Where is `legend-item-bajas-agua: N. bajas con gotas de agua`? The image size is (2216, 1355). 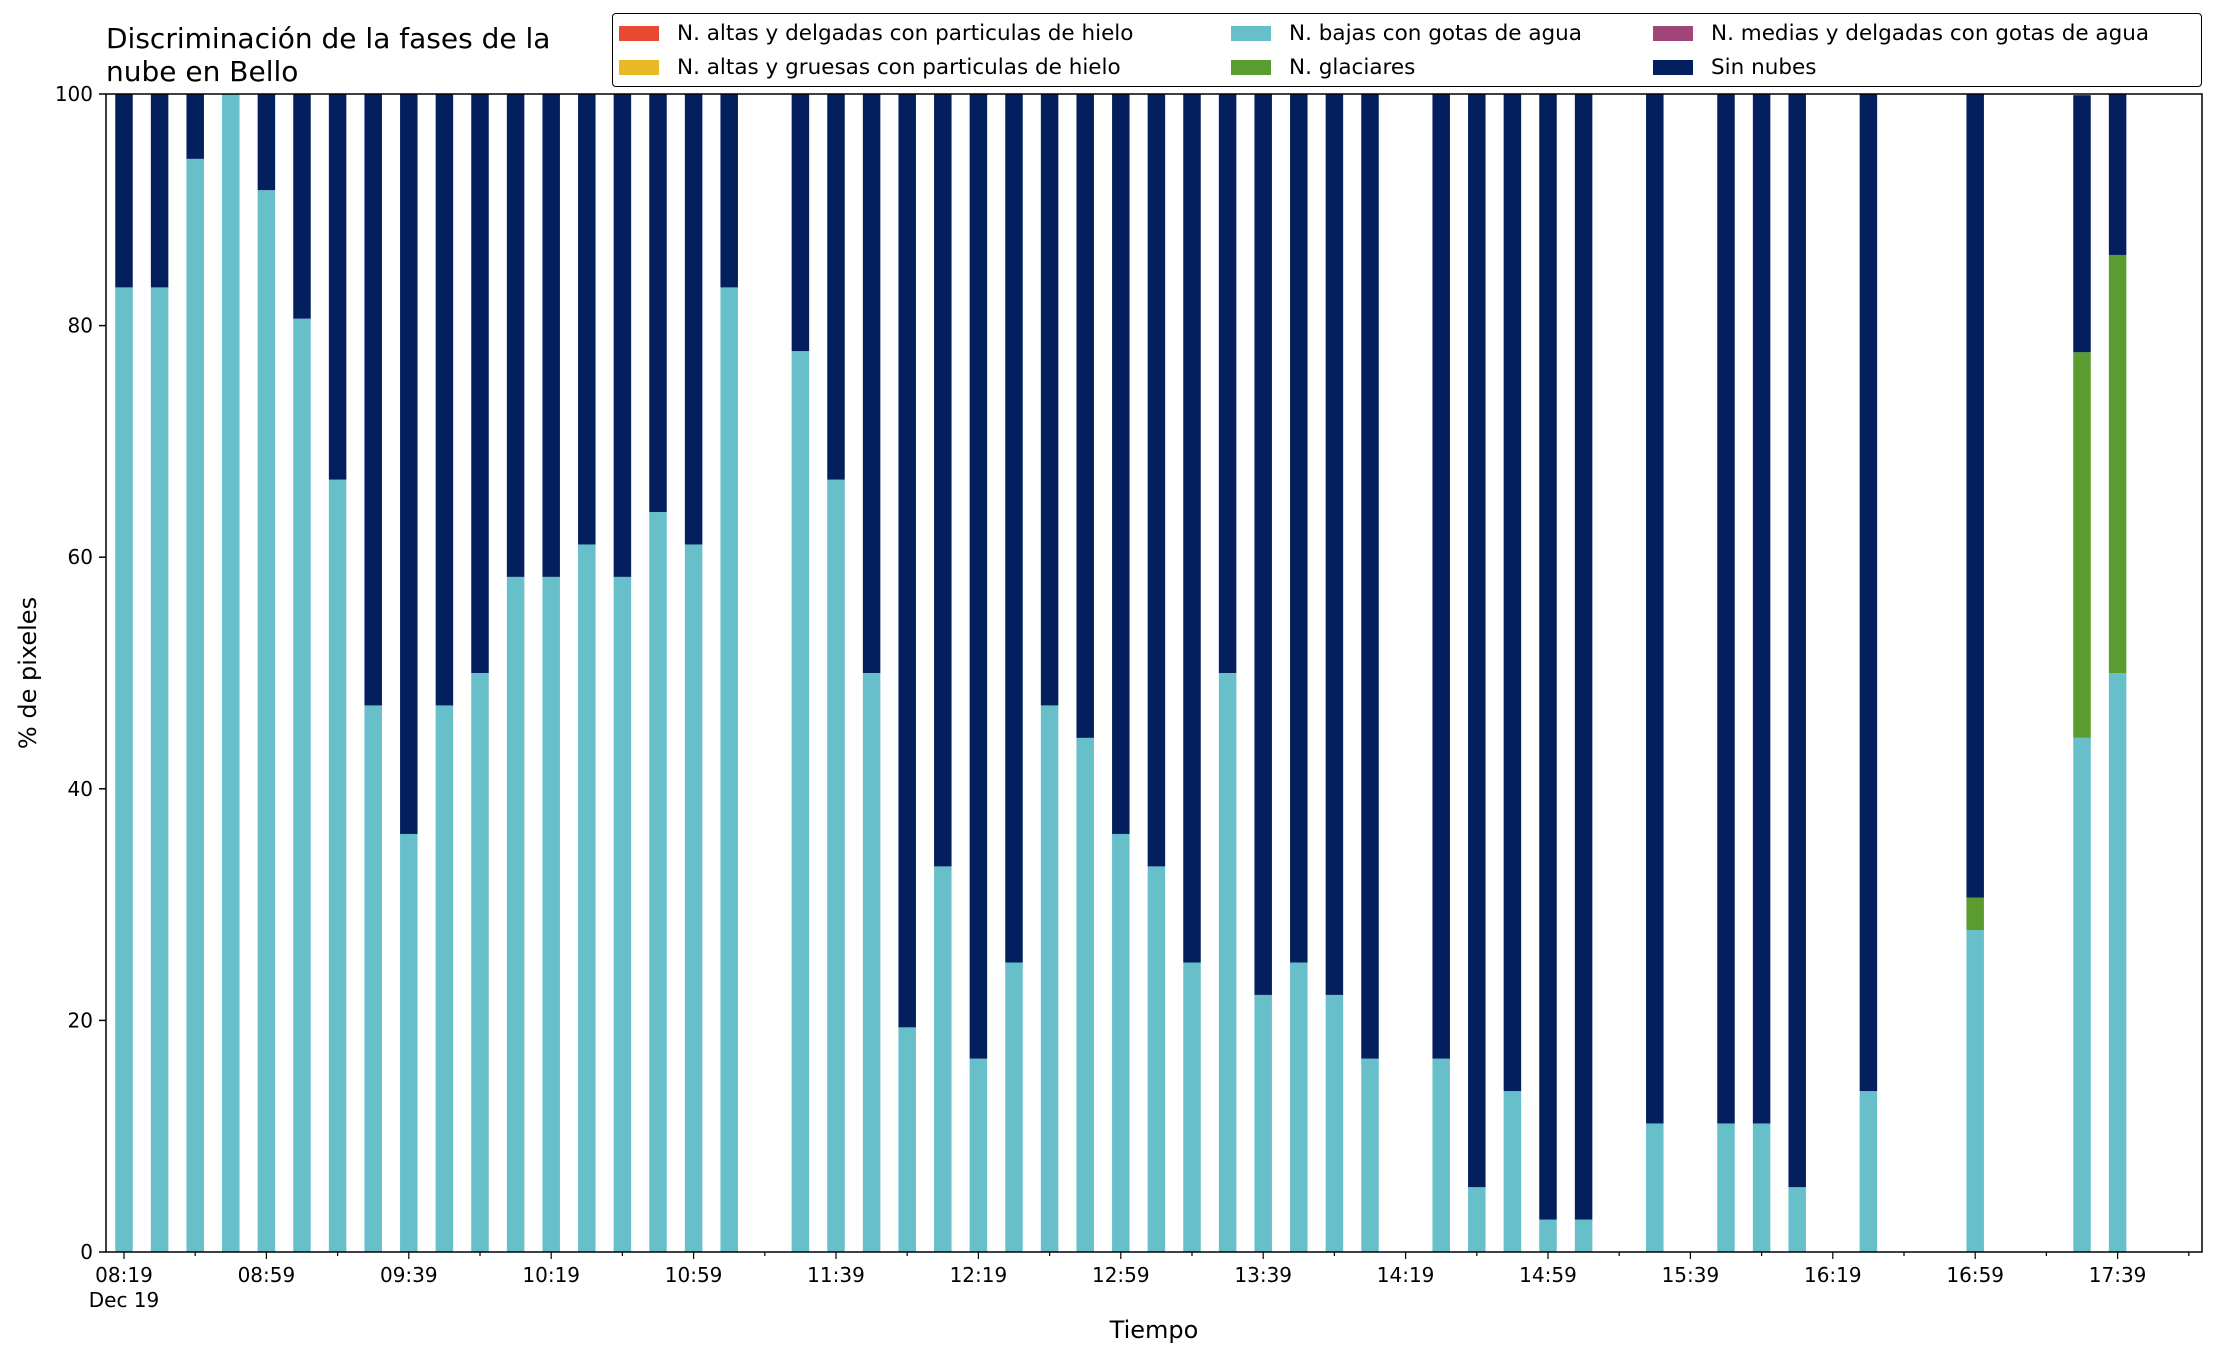 legend-item-bajas-agua: N. bajas con gotas de agua is located at coordinates (1406, 33).